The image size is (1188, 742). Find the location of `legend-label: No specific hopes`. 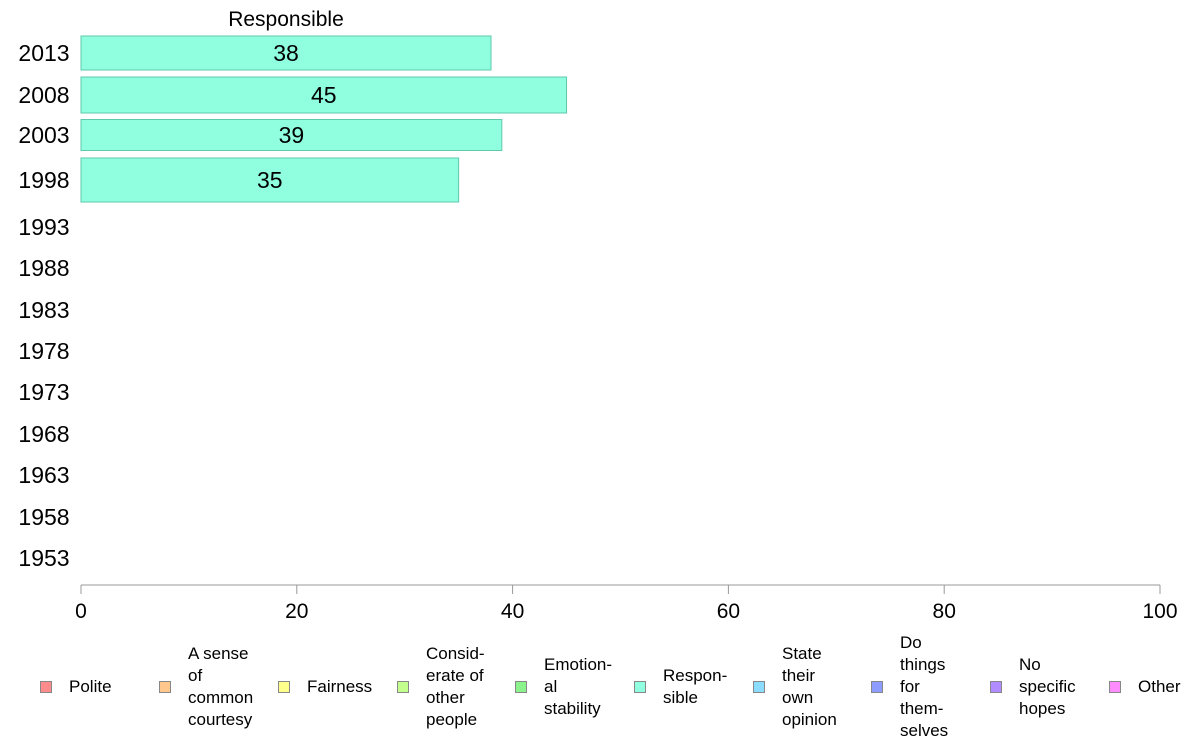

legend-label: No specific hopes is located at coordinates (1047, 686).